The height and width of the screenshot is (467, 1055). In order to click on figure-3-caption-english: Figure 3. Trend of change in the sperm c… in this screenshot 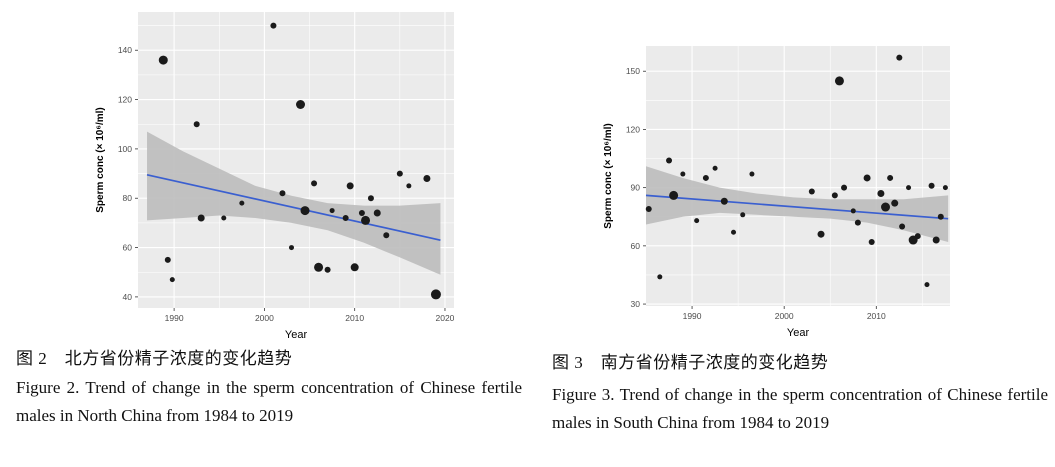, I will do `click(800, 408)`.